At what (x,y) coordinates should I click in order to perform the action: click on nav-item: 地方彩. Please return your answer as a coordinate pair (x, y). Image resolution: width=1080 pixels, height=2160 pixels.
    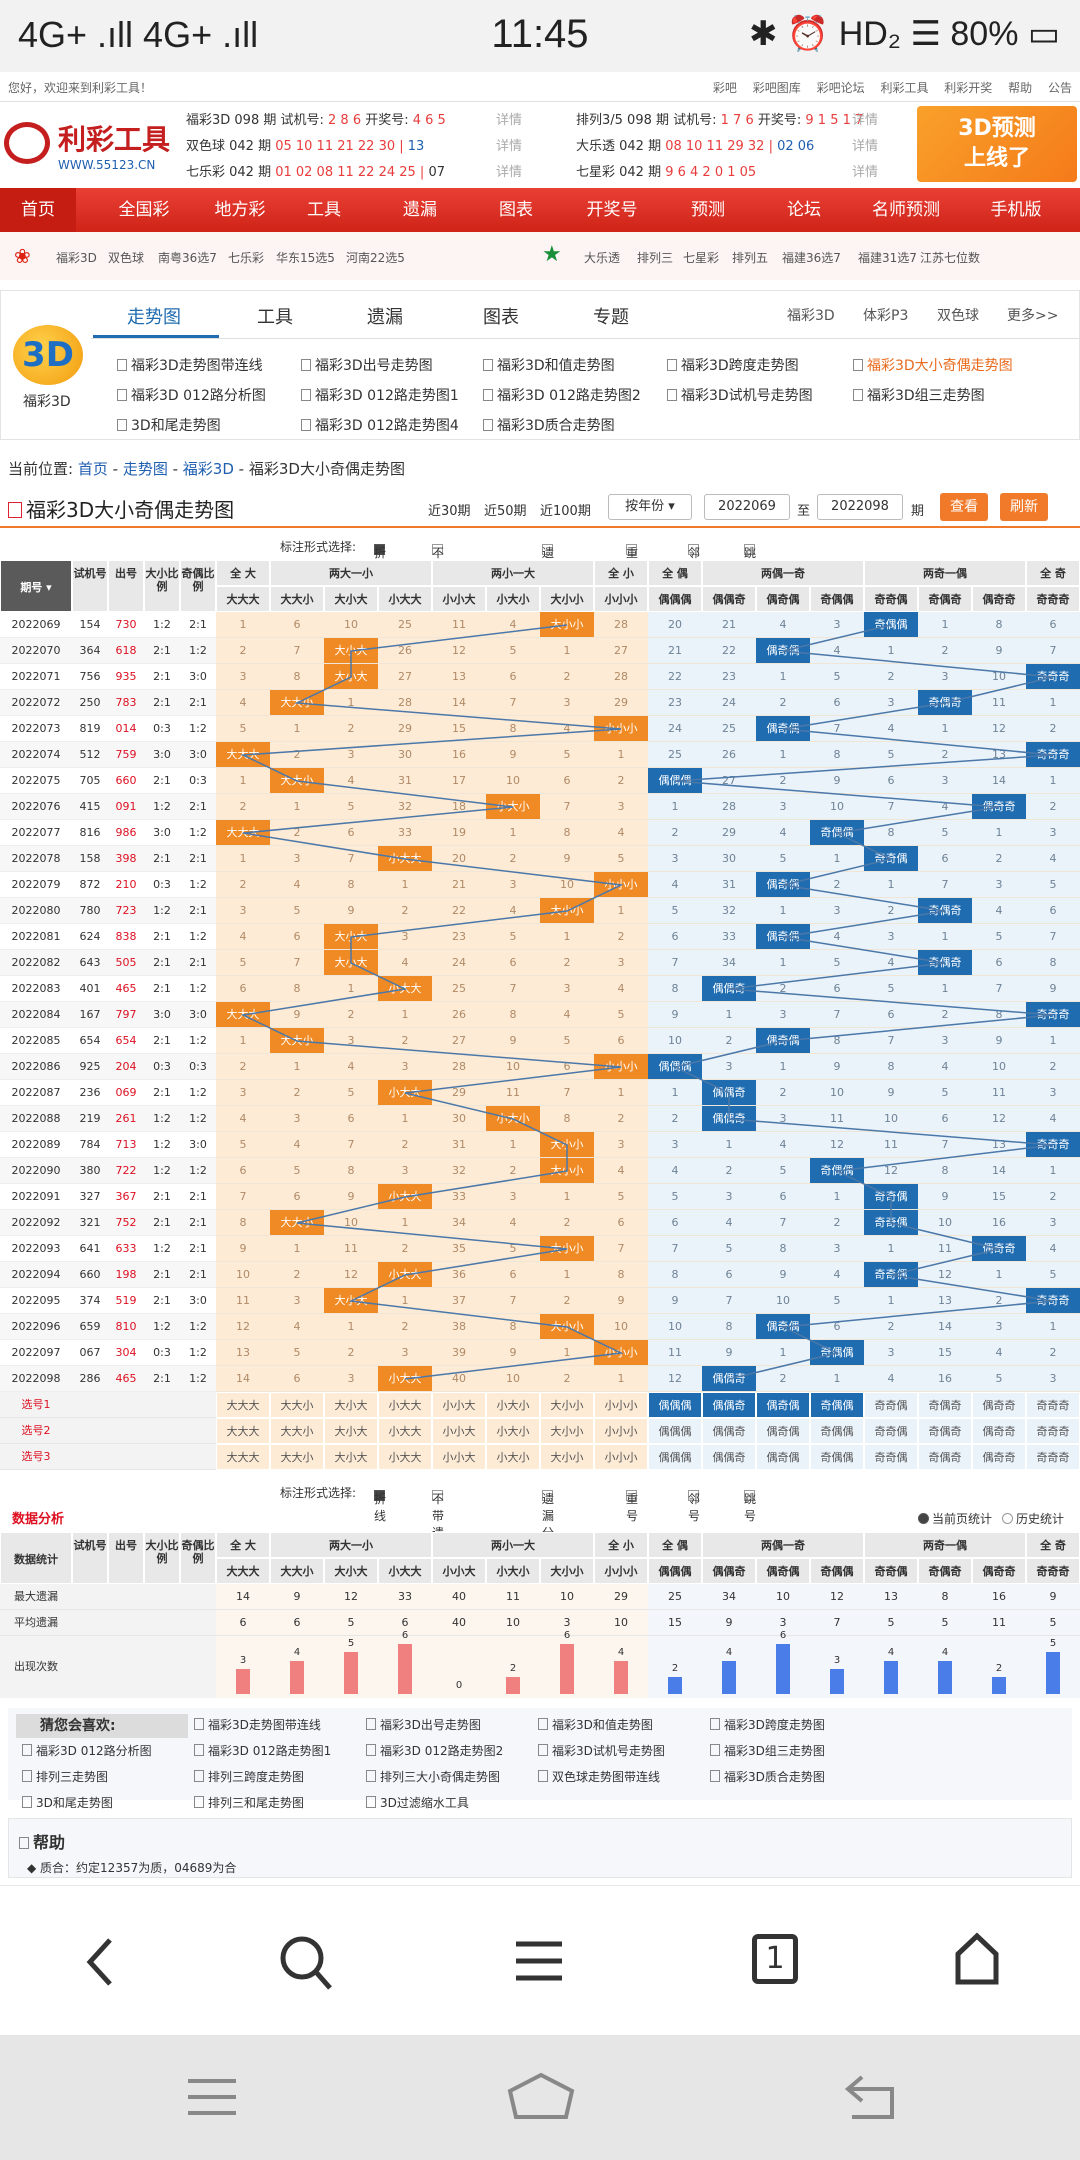
    Looking at the image, I should click on (240, 210).